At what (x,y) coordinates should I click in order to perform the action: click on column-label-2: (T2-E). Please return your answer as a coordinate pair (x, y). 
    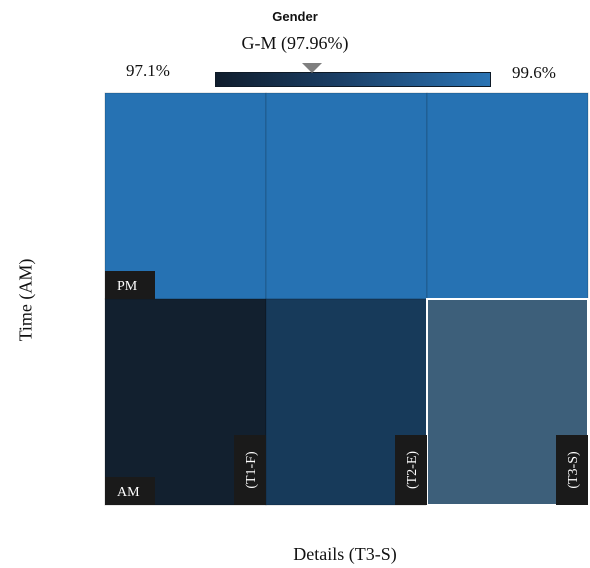
    Looking at the image, I should click on (411, 470).